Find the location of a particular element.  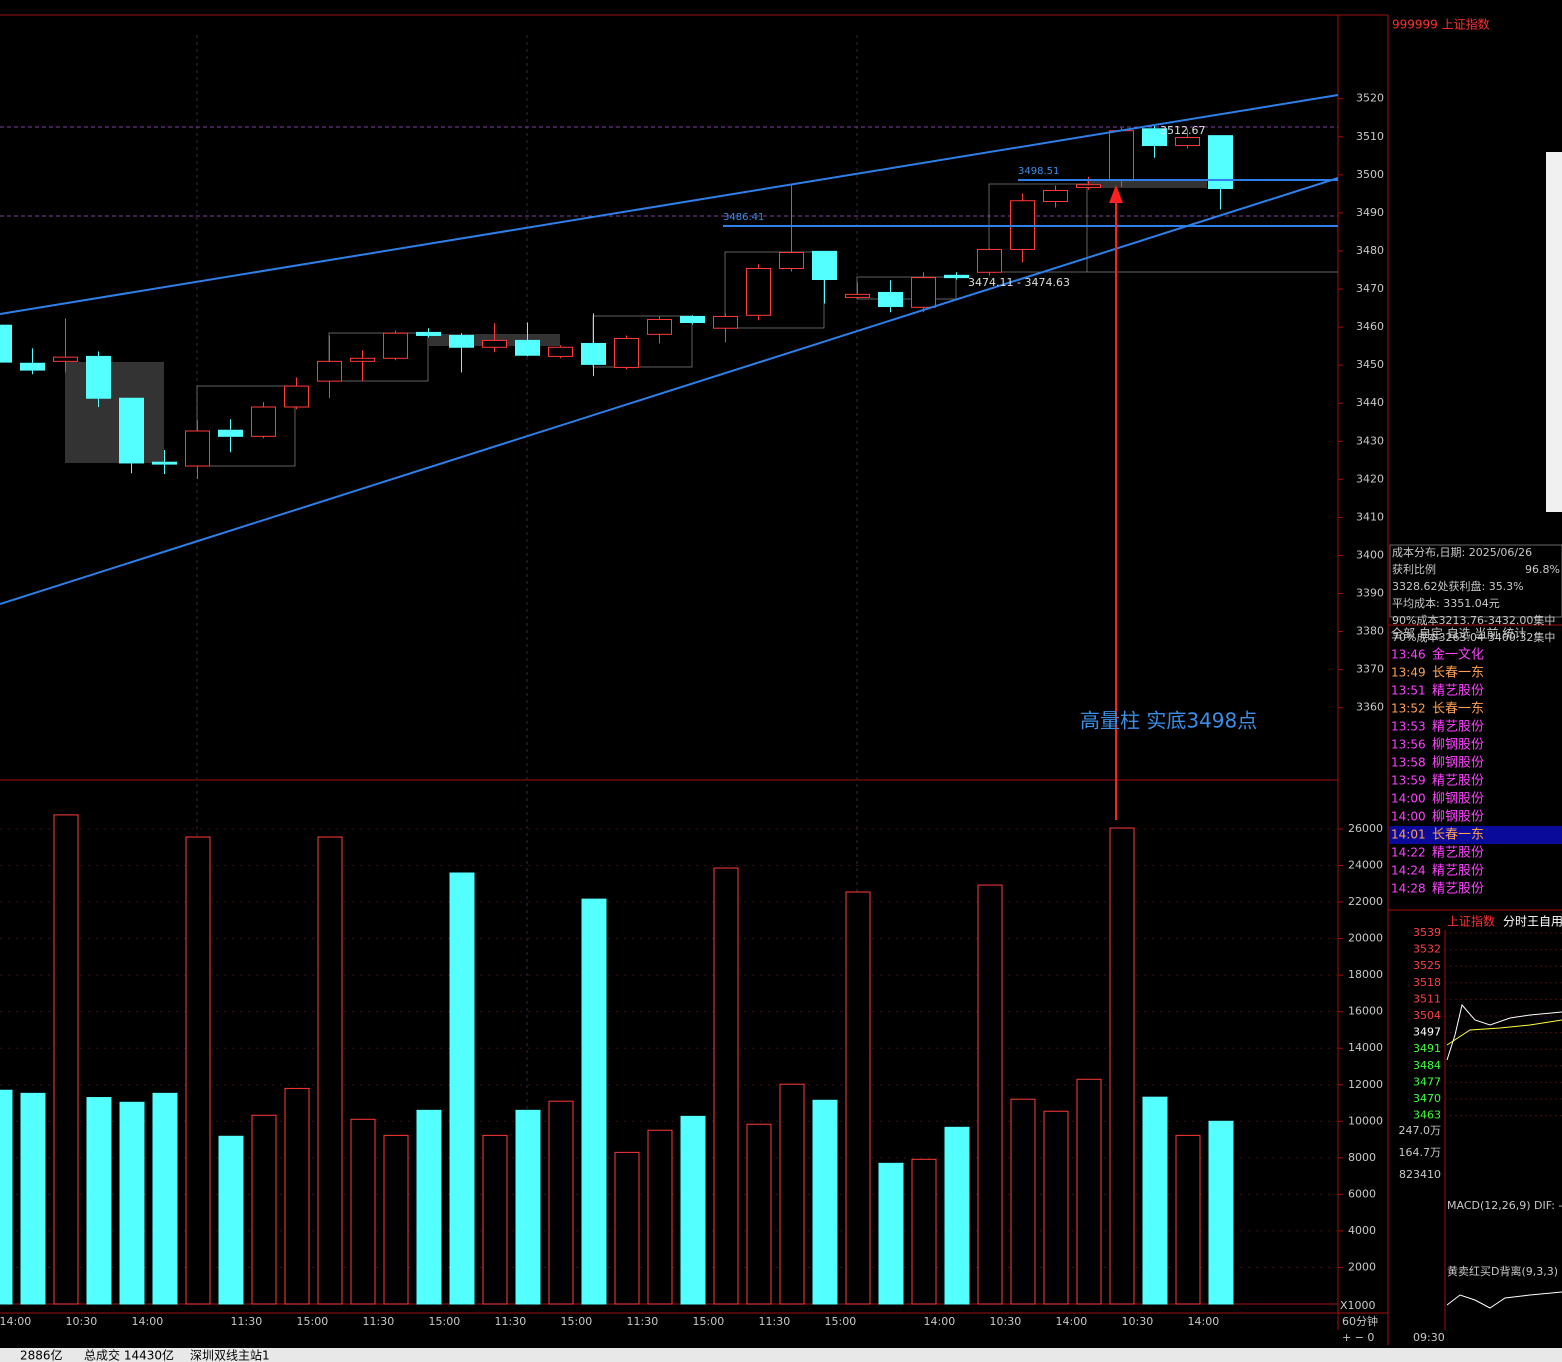

trade-time: 14:24 is located at coordinates (1408, 871).